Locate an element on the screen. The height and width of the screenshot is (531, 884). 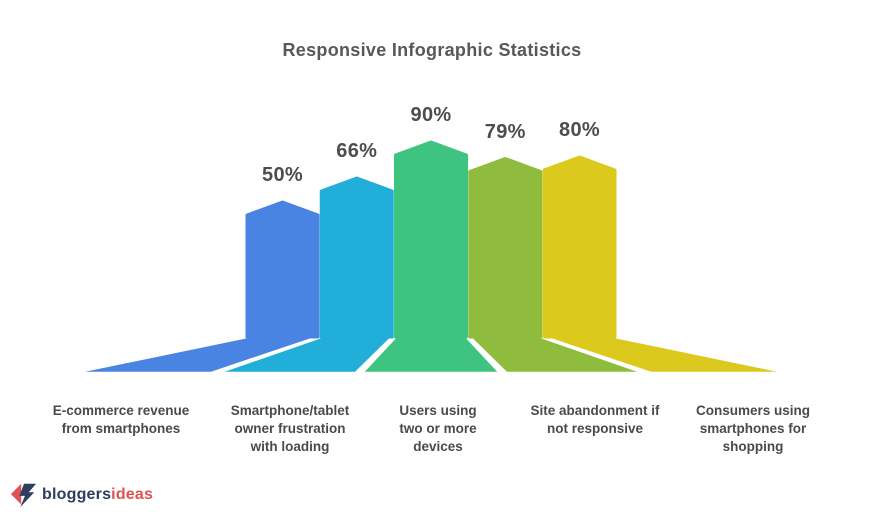
bloggersideas-logo-icon is located at coordinates (23, 495).